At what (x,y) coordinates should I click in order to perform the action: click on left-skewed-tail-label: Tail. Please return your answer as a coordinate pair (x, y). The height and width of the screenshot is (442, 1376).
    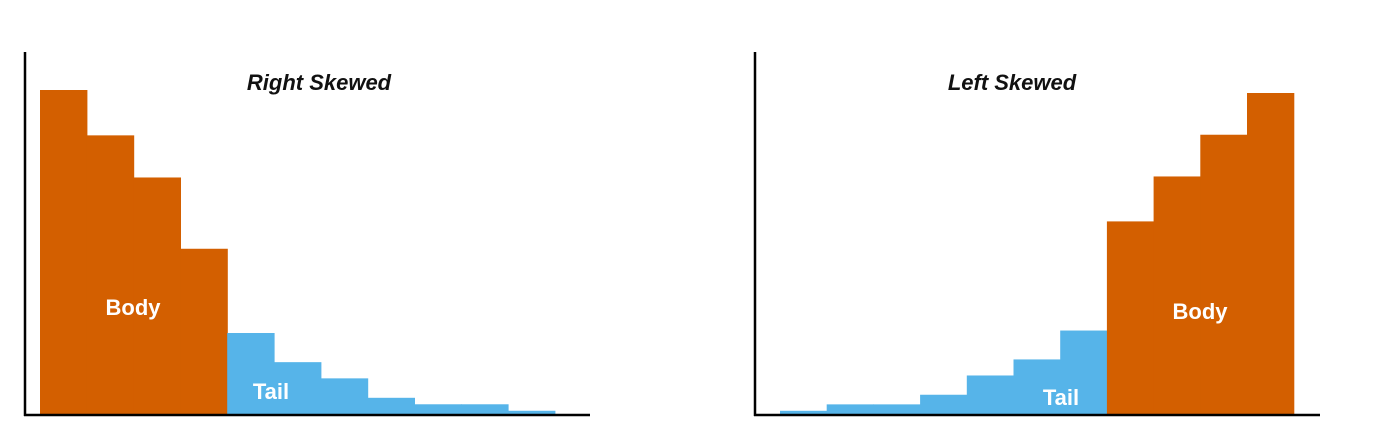
    Looking at the image, I should click on (1061, 397).